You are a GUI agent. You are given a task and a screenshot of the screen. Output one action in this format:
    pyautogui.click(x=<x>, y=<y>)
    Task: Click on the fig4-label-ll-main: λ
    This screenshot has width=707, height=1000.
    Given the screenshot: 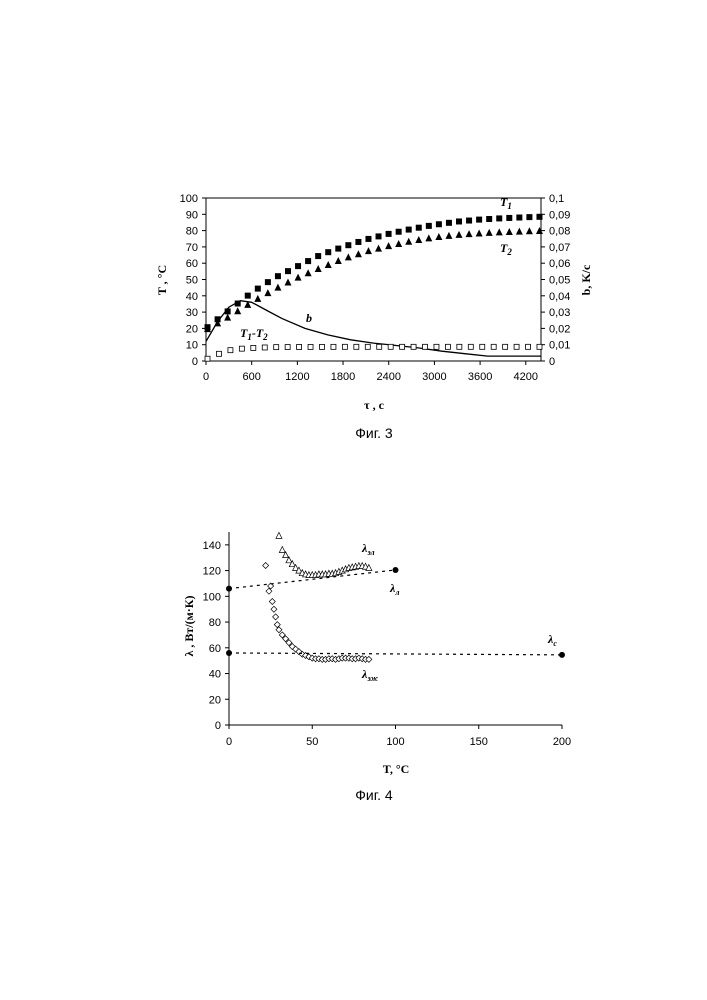 What is the action you would take?
    pyautogui.click(x=392, y=588)
    